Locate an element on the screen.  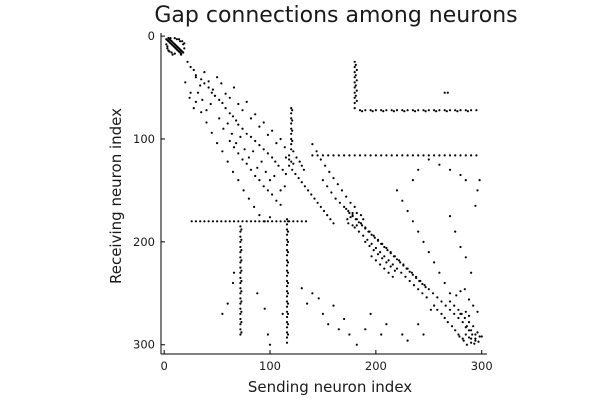
x-tick-label: 0 is located at coordinates (164, 366).